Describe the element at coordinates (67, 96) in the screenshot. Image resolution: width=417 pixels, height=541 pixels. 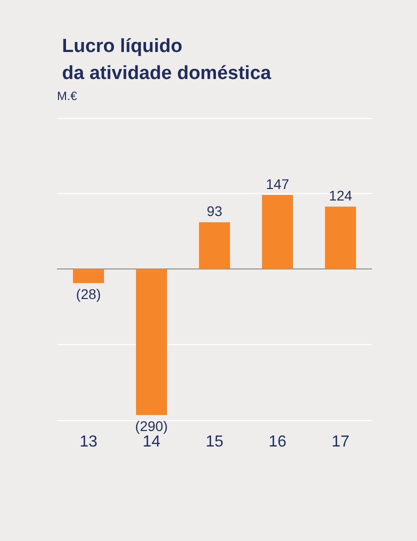
I see `y-axis-title: M.€` at that location.